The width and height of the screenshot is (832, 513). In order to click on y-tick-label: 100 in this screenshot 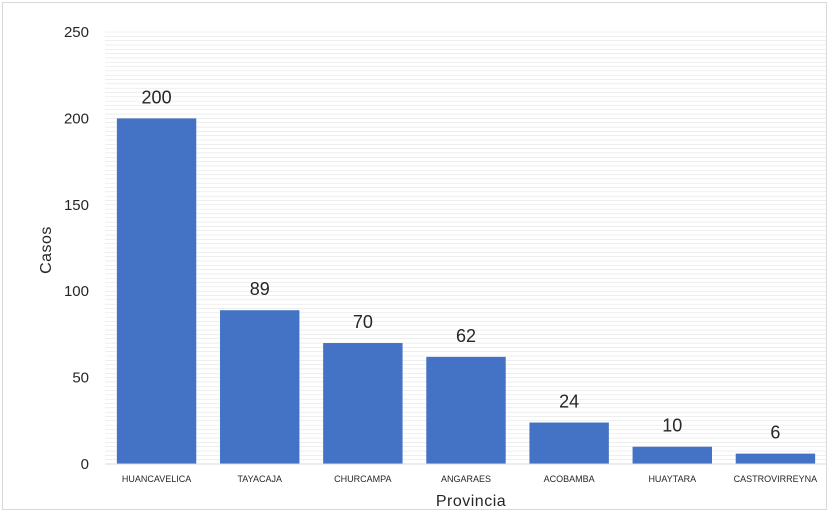, I will do `click(76, 291)`.